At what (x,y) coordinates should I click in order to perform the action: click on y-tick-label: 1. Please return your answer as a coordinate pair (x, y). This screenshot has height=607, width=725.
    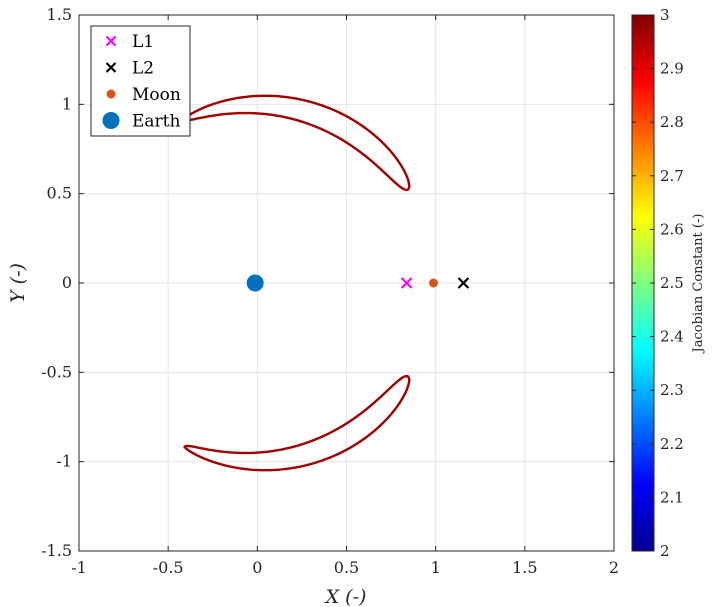
    Looking at the image, I should click on (67, 103).